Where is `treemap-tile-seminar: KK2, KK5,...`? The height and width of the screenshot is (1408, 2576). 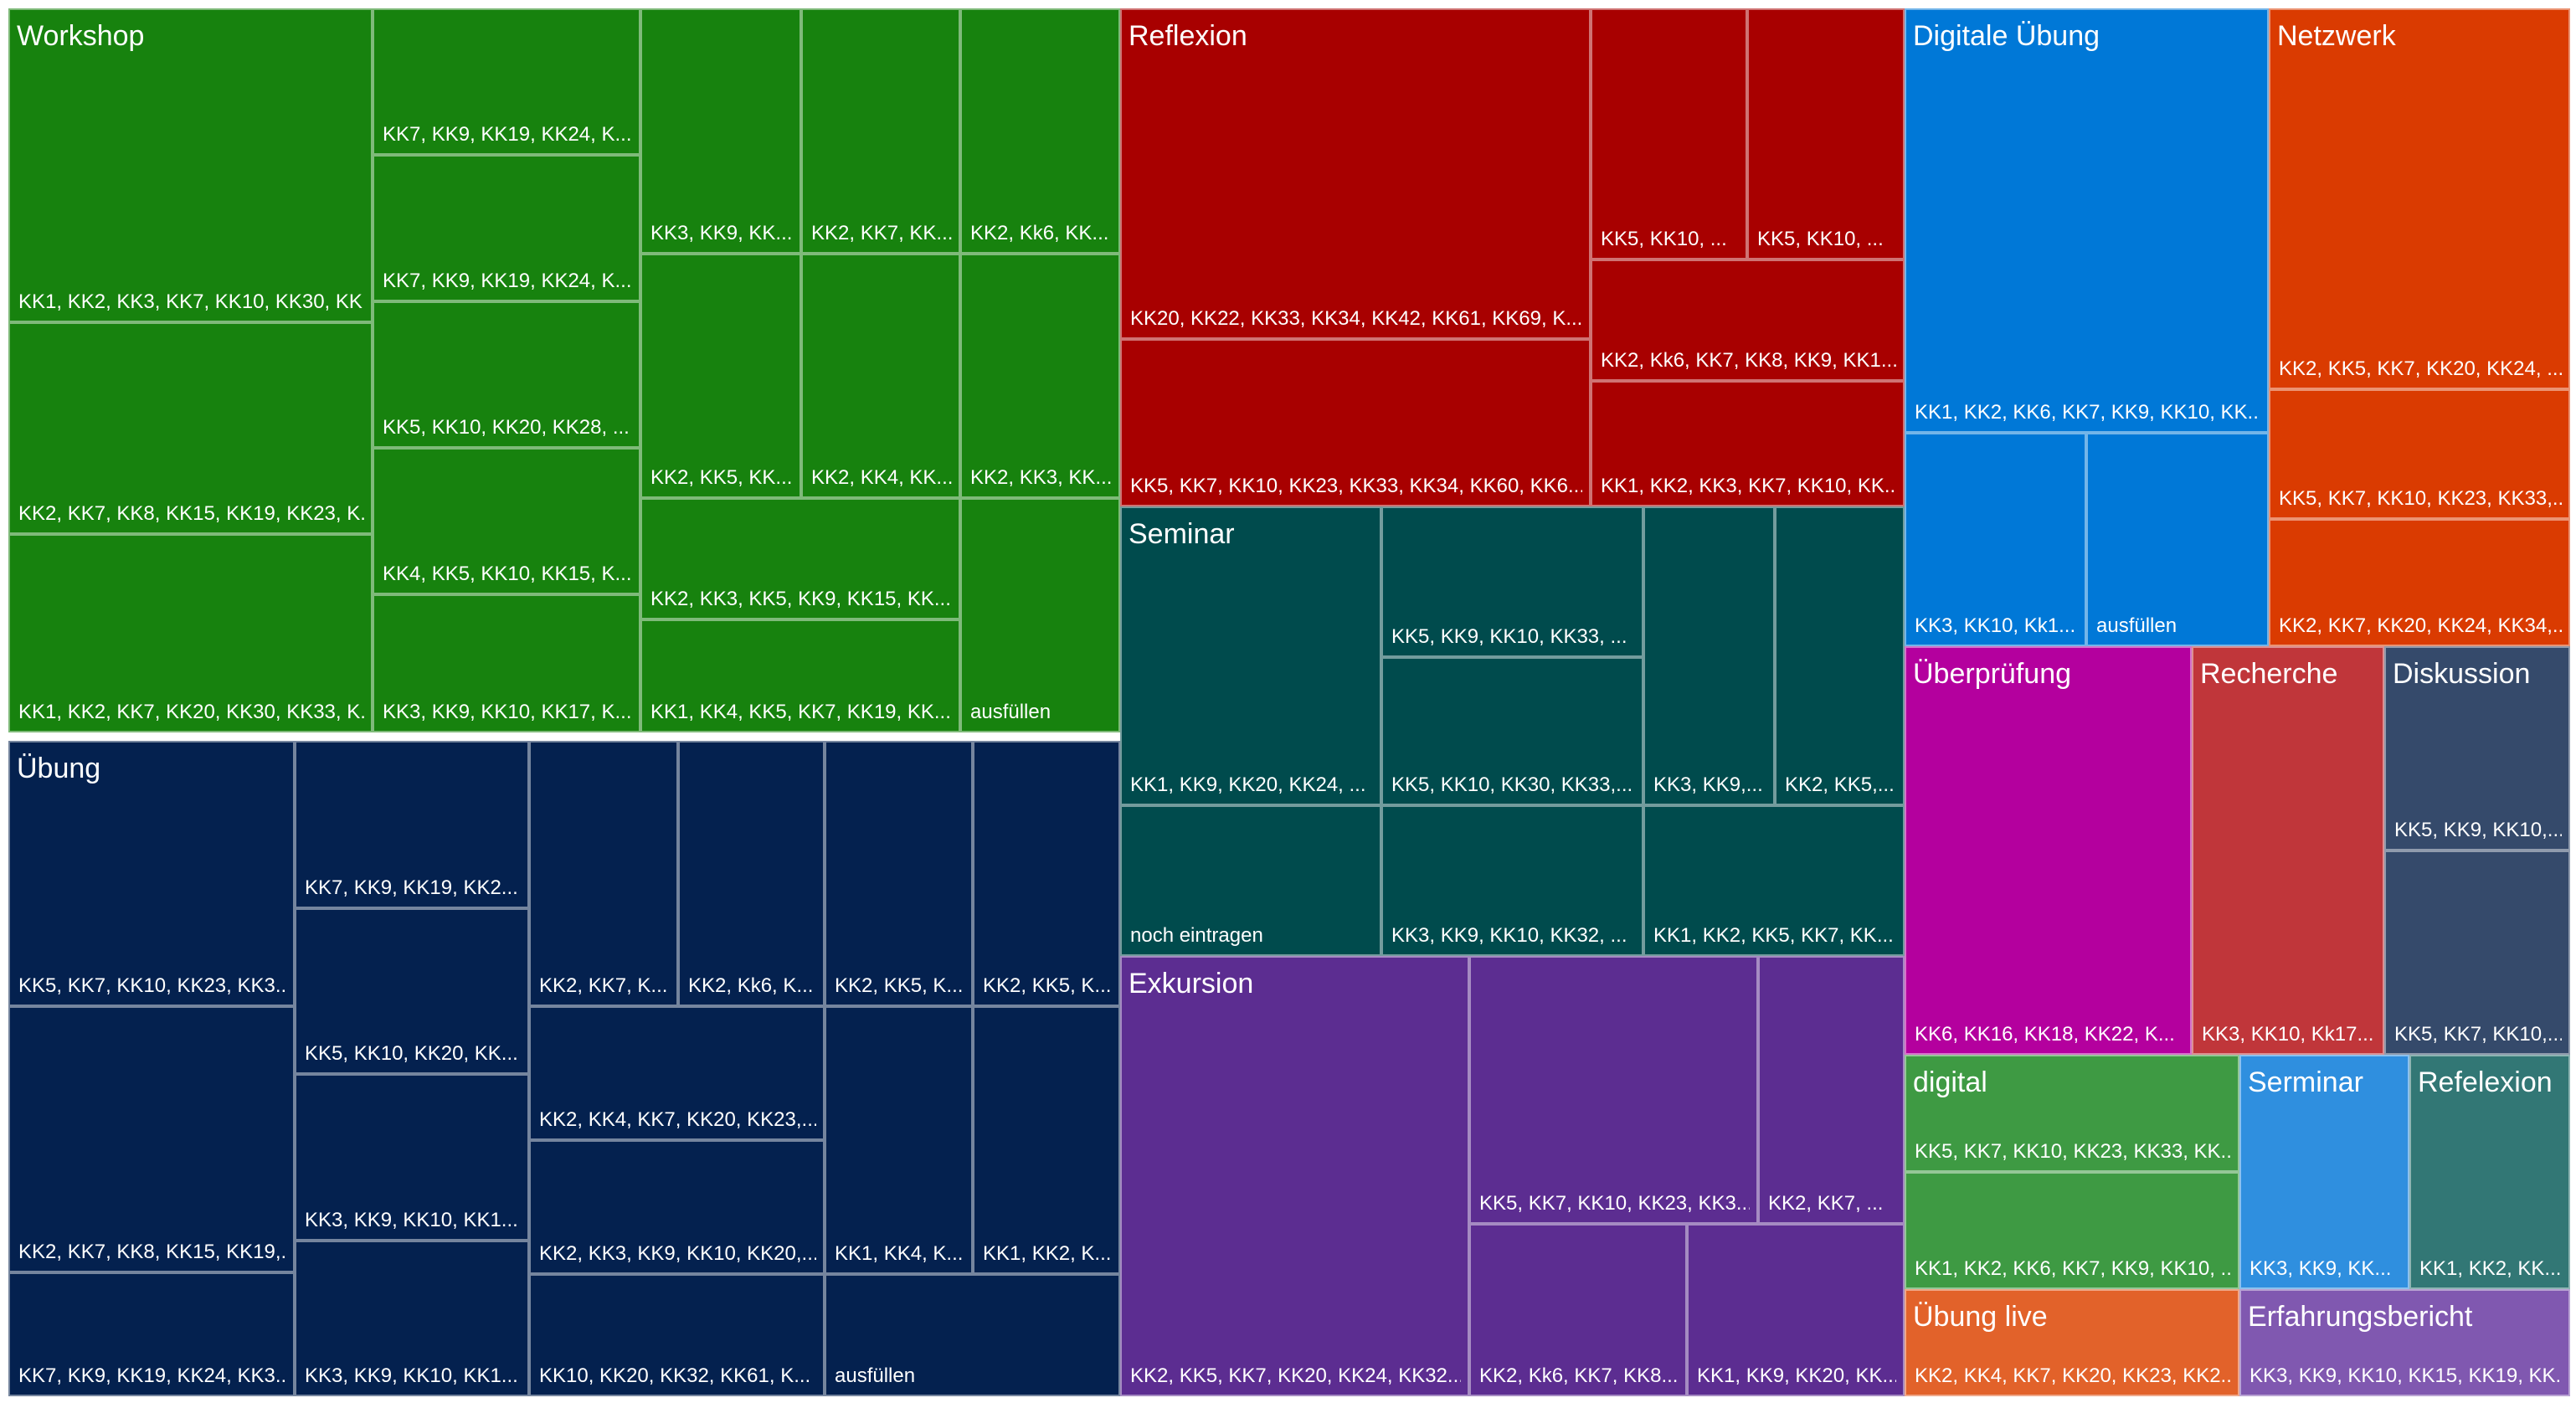 treemap-tile-seminar: KK2, KK5,... is located at coordinates (1840, 655).